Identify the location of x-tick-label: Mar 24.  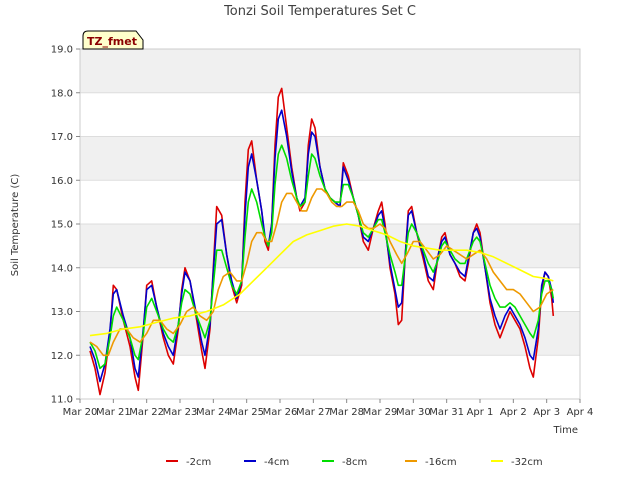
(213, 412).